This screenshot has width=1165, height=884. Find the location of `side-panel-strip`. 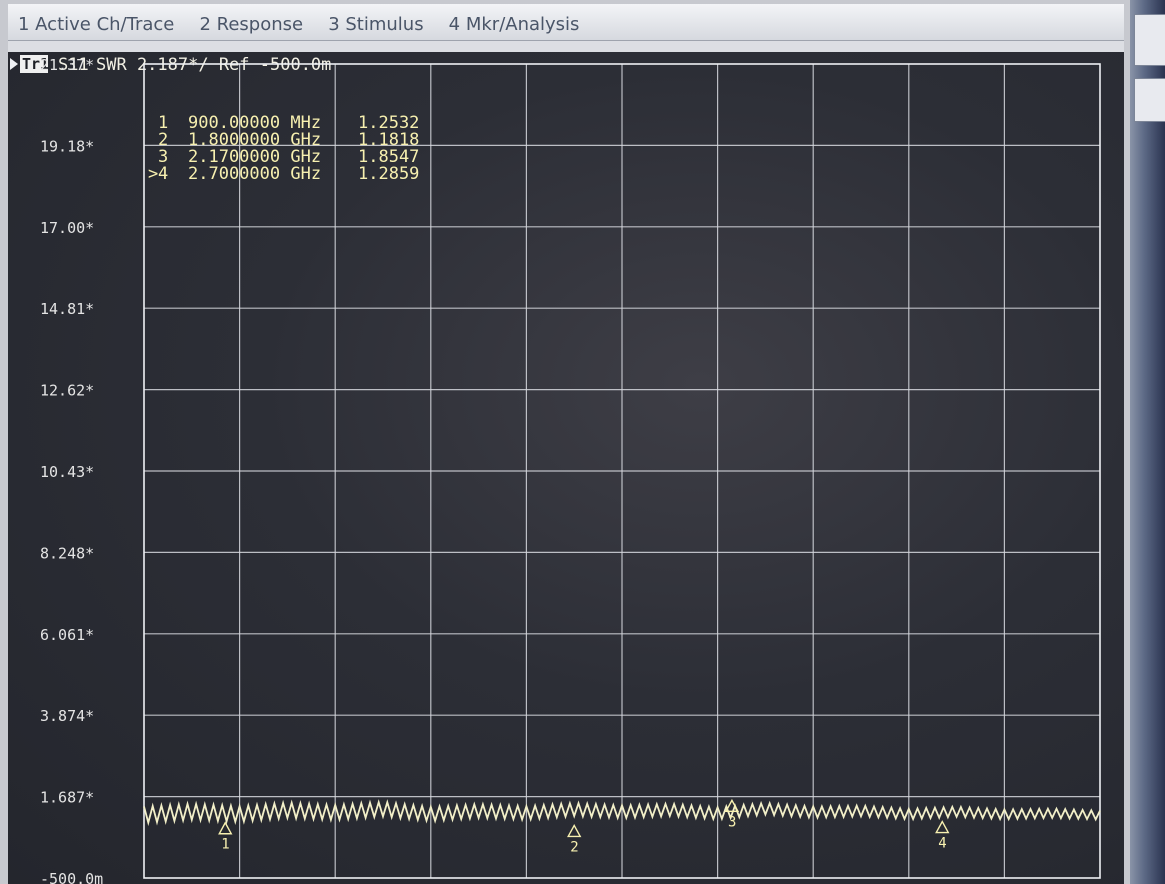

side-panel-strip is located at coordinates (1147, 442).